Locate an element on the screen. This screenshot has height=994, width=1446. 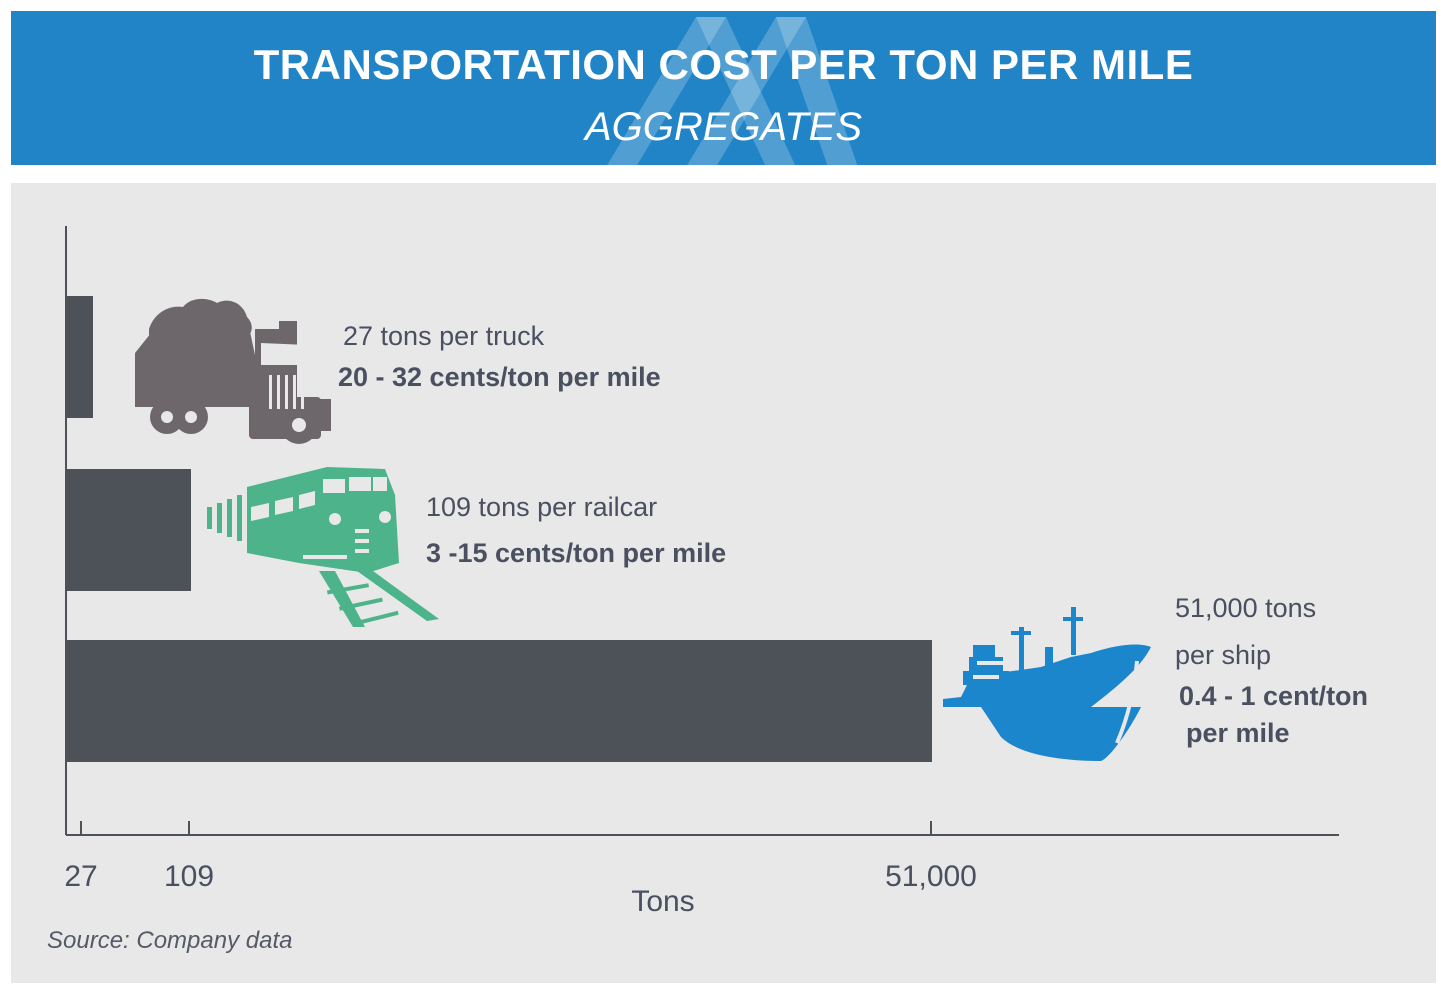
chart-title: TRANSPORTATION COST PER TON PER MILE is located at coordinates (723, 64).